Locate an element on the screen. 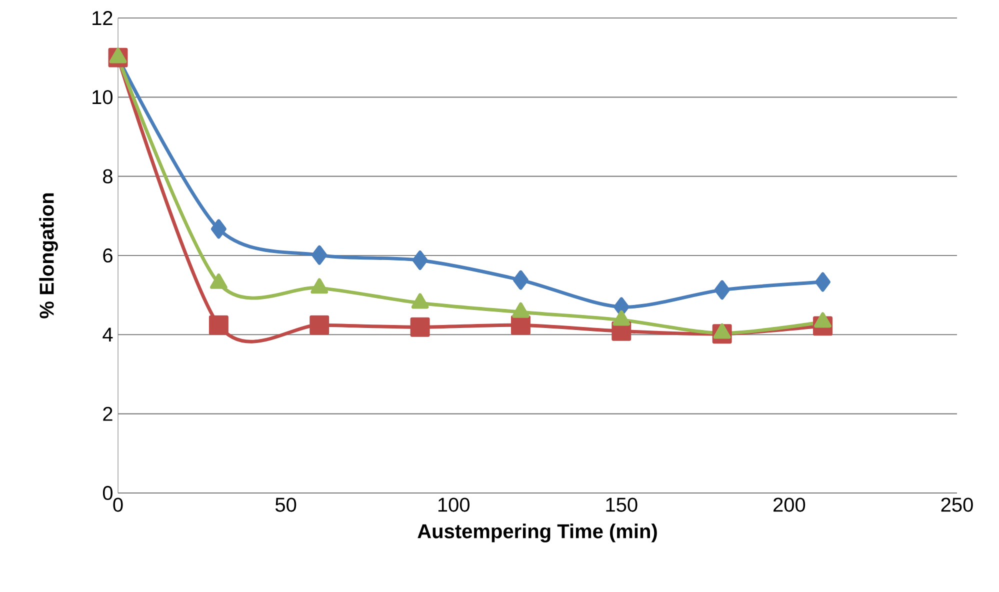 The height and width of the screenshot is (592, 999). y-axis-title: % Elongation is located at coordinates (48, 255).